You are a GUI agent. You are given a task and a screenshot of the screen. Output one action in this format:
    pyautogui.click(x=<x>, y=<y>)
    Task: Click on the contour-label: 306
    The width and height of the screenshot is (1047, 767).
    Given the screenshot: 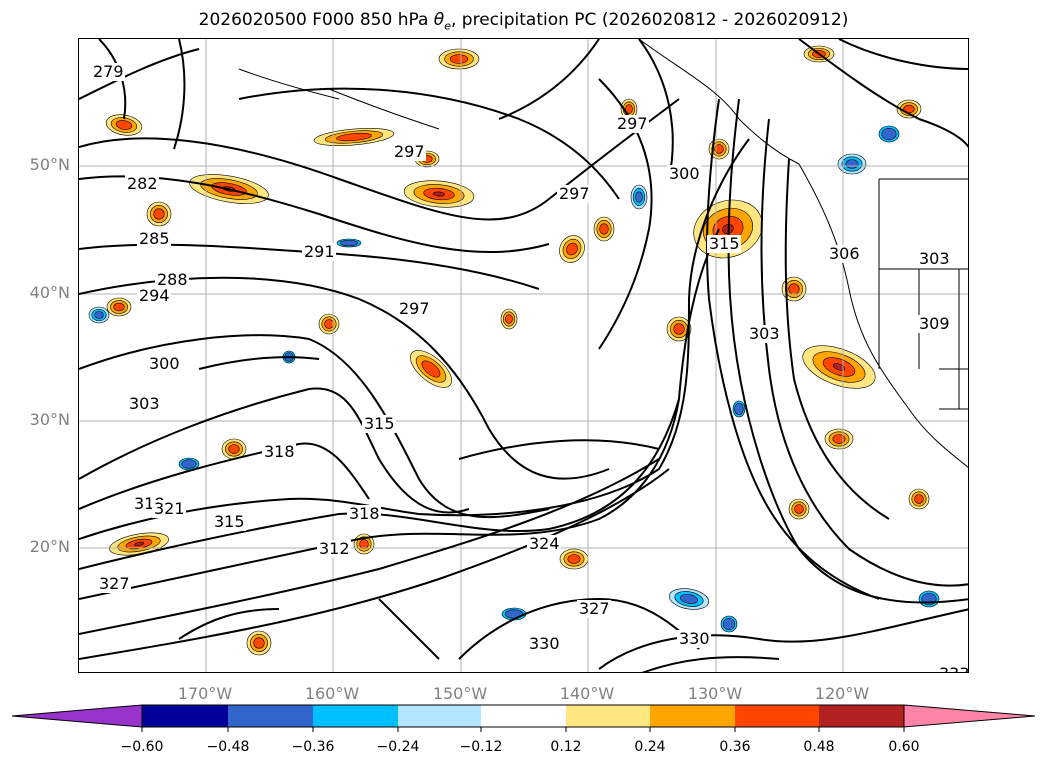 What is the action you would take?
    pyautogui.click(x=844, y=253)
    